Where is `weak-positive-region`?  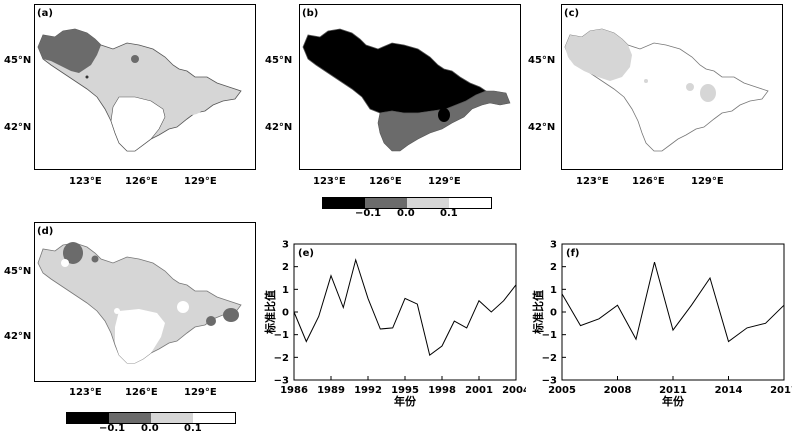
weak-positive-region is located at coordinates (598, 55).